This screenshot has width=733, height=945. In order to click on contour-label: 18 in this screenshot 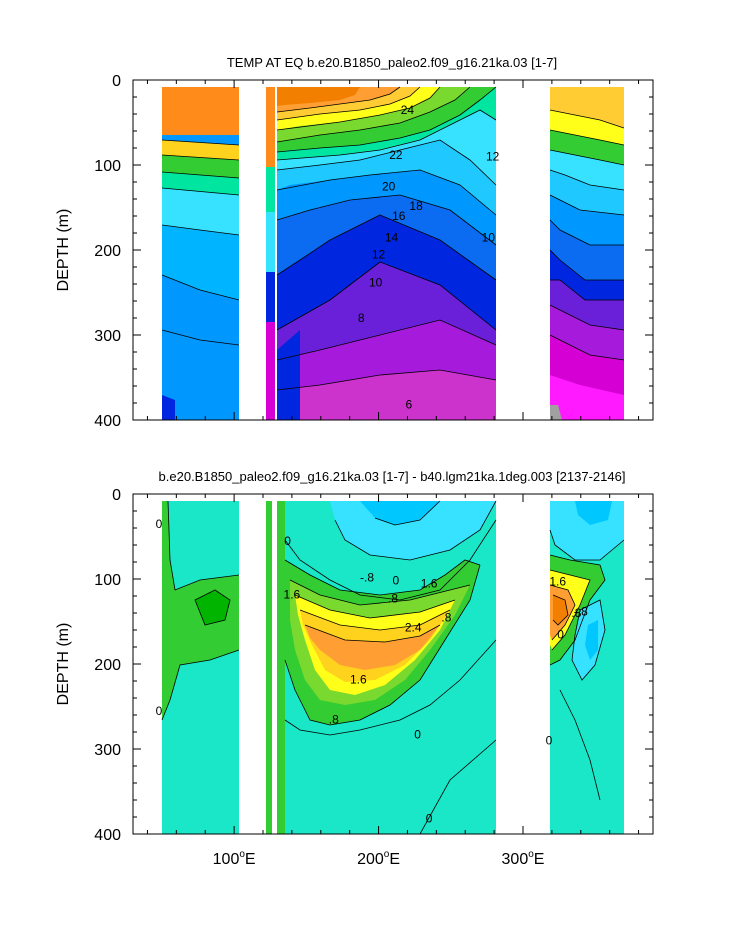, I will do `click(416, 206)`.